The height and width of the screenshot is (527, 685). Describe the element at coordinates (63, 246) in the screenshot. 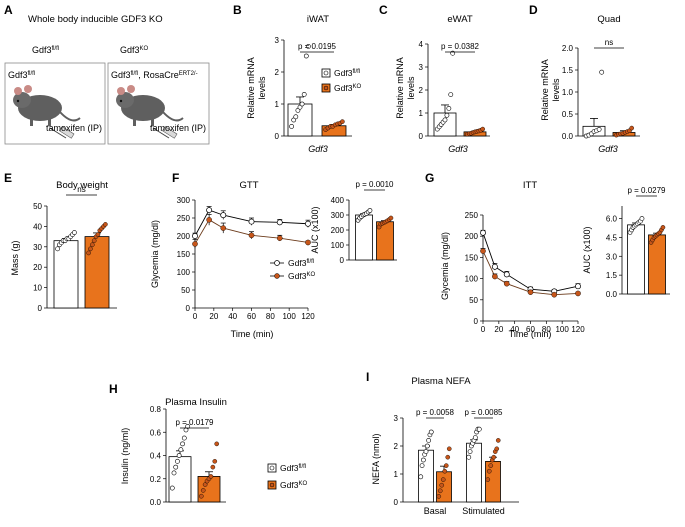

I see `chart-panel-e: 0 10 20 30 40 50 Body weight Mass (g) ns` at that location.